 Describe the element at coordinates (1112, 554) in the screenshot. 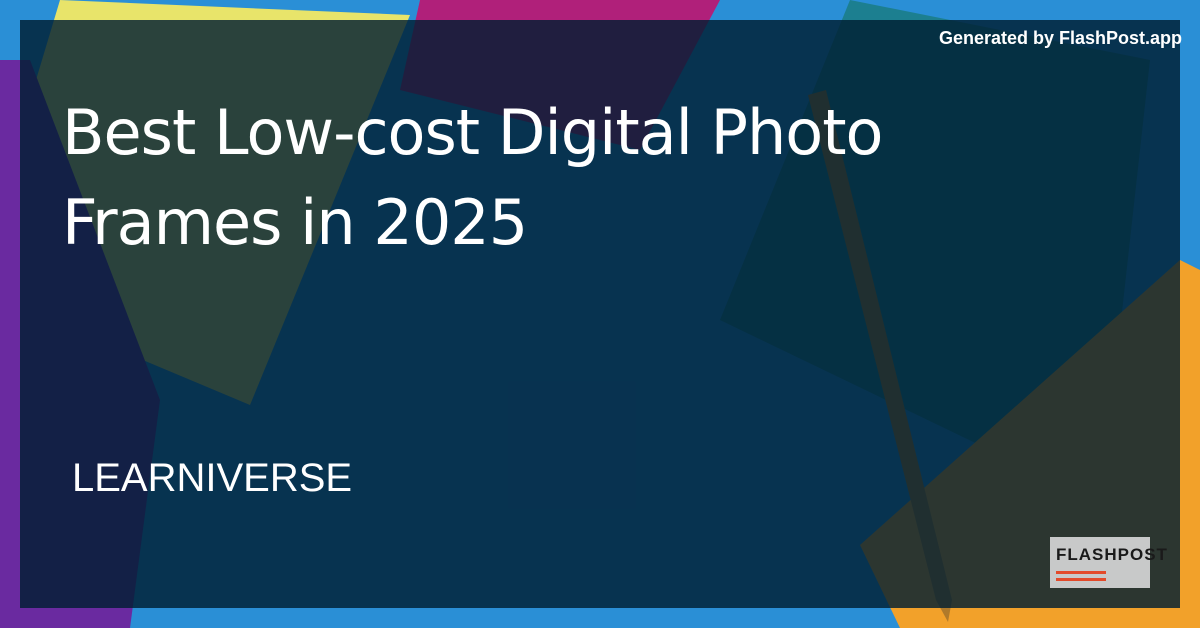

I see `logo-text: FLASHPOST` at that location.